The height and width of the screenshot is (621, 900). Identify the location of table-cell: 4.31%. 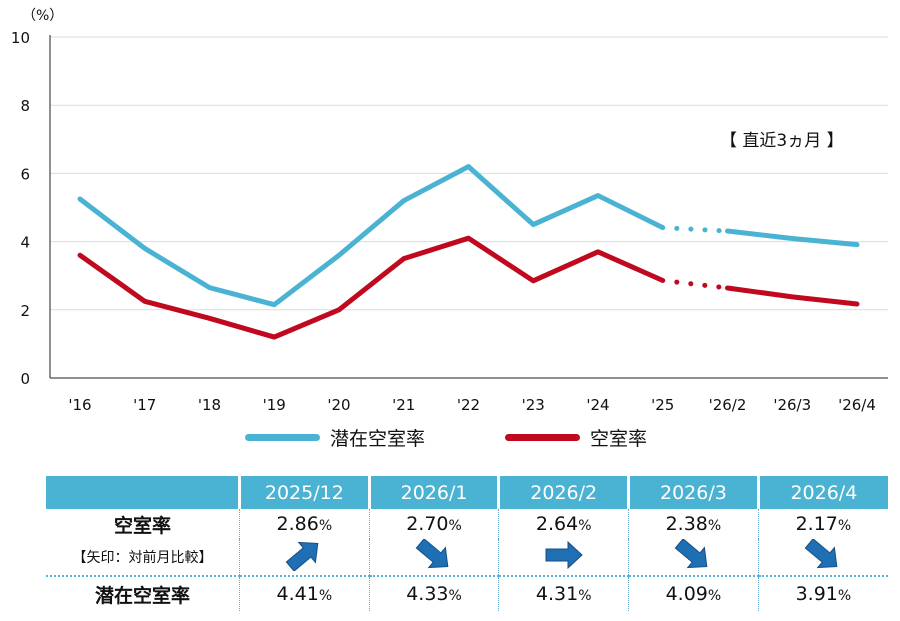
(563, 593).